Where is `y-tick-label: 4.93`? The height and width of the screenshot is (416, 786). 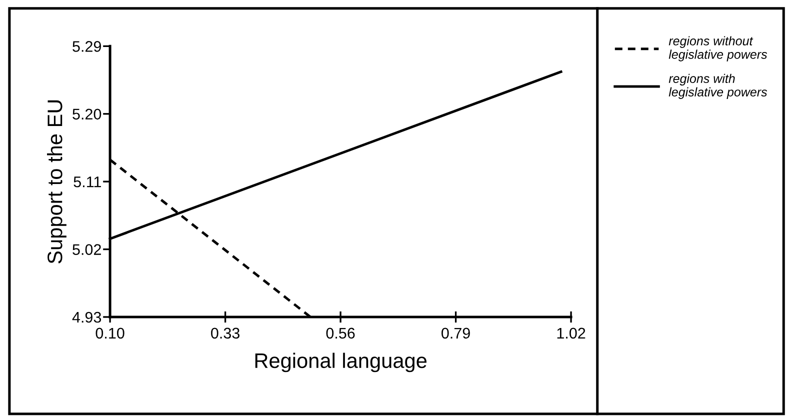
y-tick-label: 4.93 is located at coordinates (87, 317).